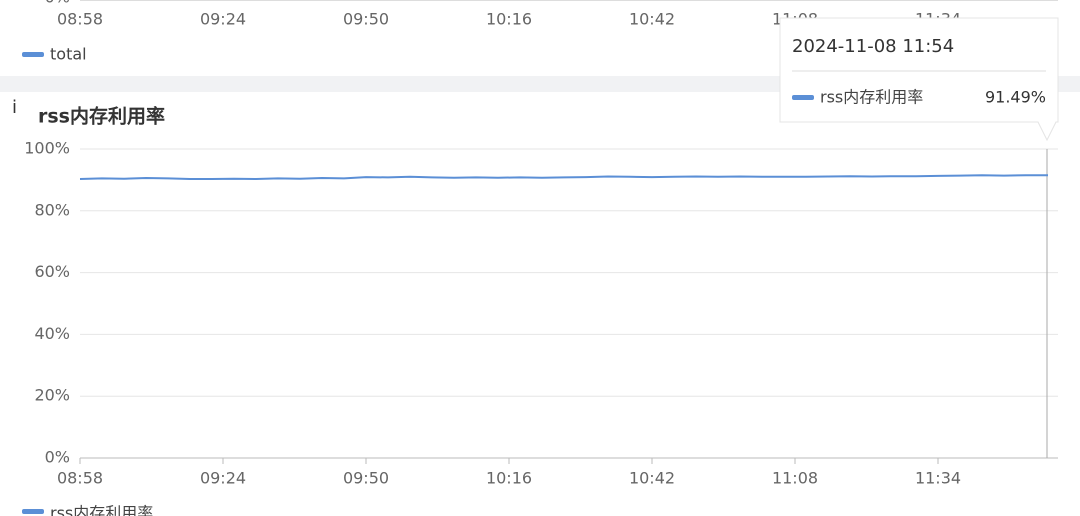 The width and height of the screenshot is (1080, 516). What do you see at coordinates (871, 97) in the screenshot?
I see `tooltip-series: rss内存利用率` at bounding box center [871, 97].